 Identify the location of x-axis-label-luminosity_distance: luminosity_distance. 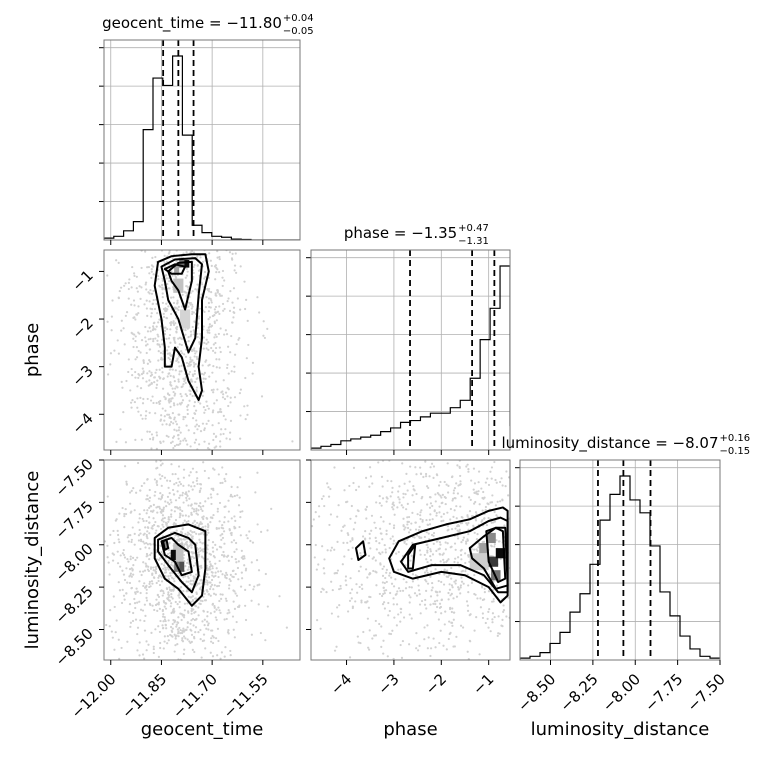
(620, 729).